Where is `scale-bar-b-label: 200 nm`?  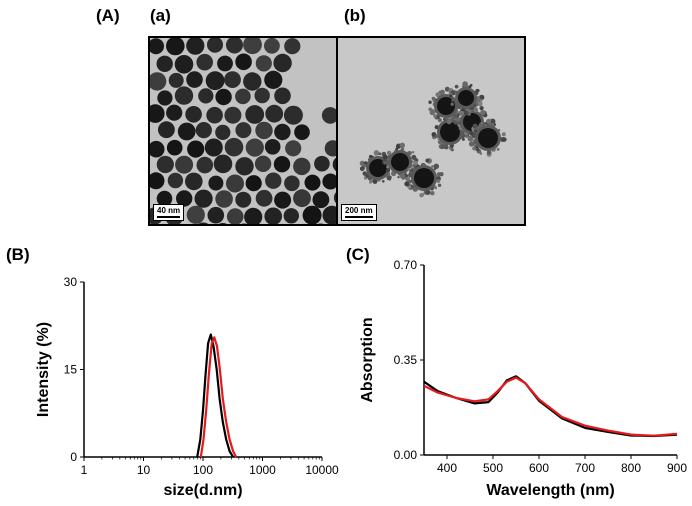
scale-bar-b-label: 200 nm is located at coordinates (359, 210).